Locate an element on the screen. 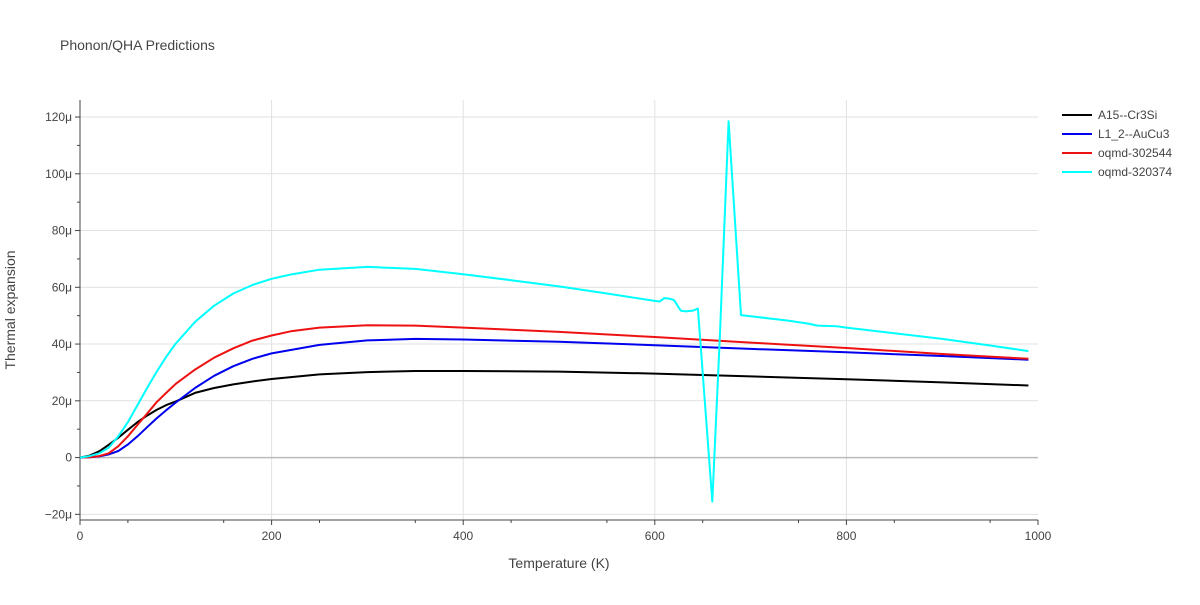 Image resolution: width=1200 pixels, height=605 pixels. series-line-a15-cr3si is located at coordinates (554, 414).